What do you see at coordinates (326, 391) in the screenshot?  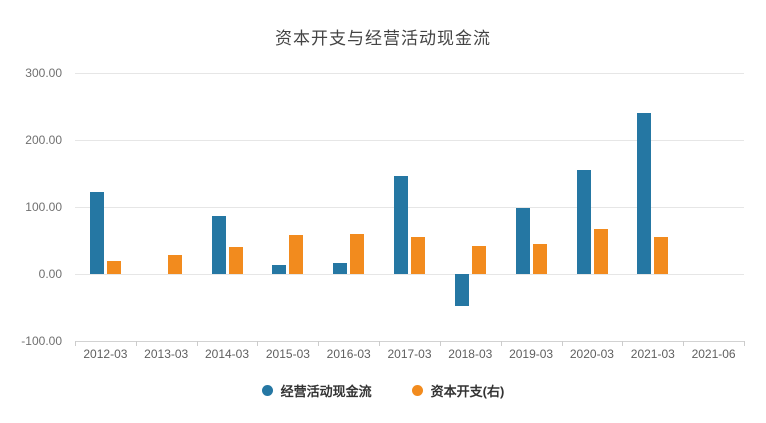 I see `legend-label: 经营活动现金流` at bounding box center [326, 391].